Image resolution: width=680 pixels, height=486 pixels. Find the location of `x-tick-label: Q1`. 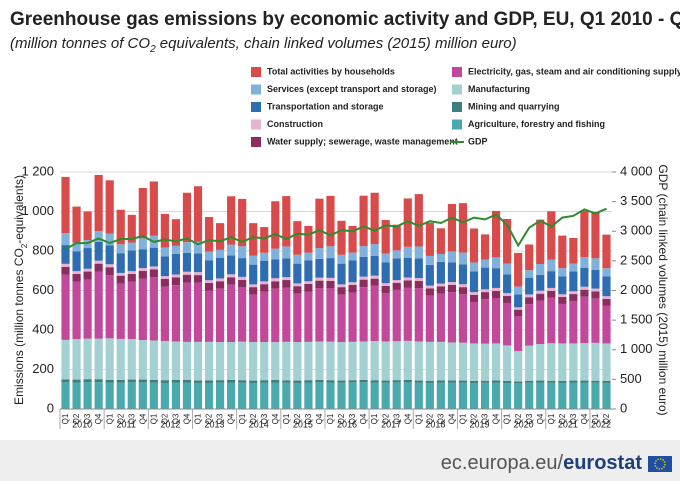

x-tick-label: Q1 is located at coordinates (507, 418).